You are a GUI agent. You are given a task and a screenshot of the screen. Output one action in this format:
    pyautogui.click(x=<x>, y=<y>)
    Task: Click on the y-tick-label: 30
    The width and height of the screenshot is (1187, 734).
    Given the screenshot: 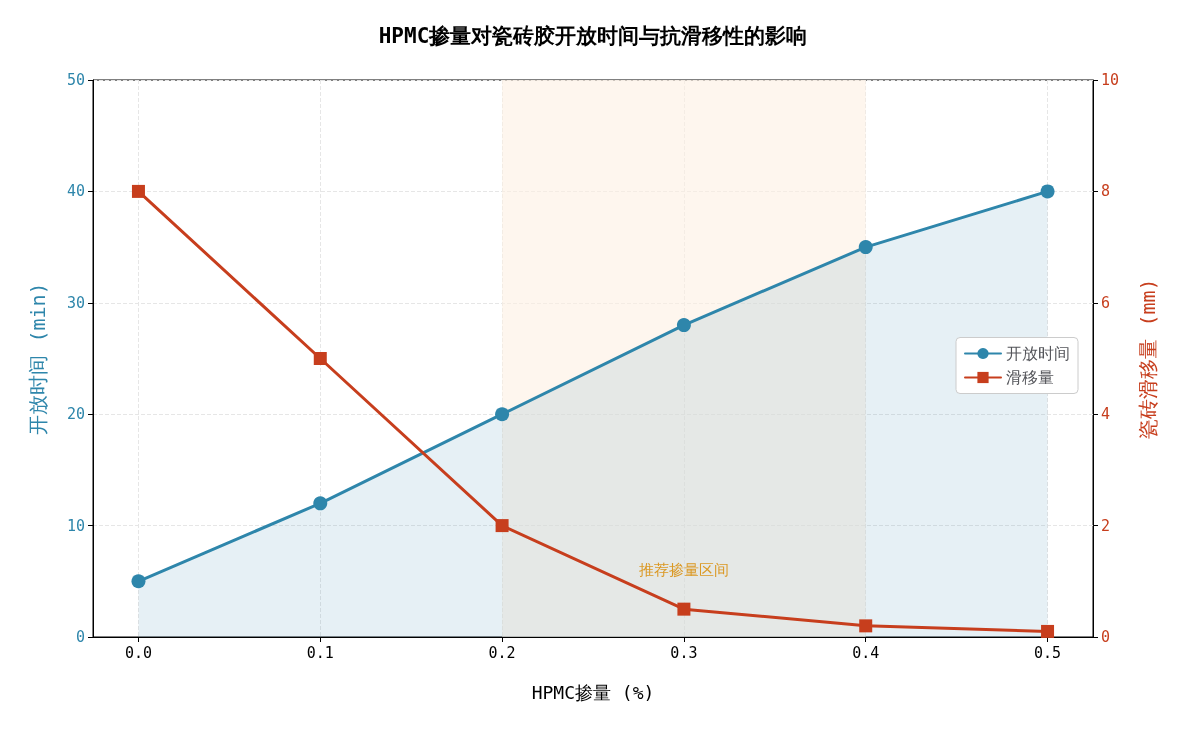 What is the action you would take?
    pyautogui.click(x=75, y=302)
    